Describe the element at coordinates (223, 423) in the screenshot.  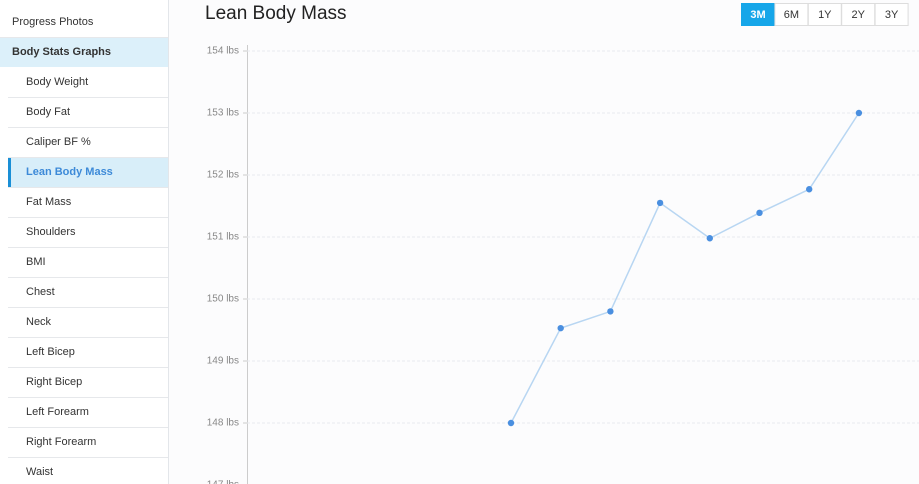
I see `y-tick-label: 148 lbs` at that location.